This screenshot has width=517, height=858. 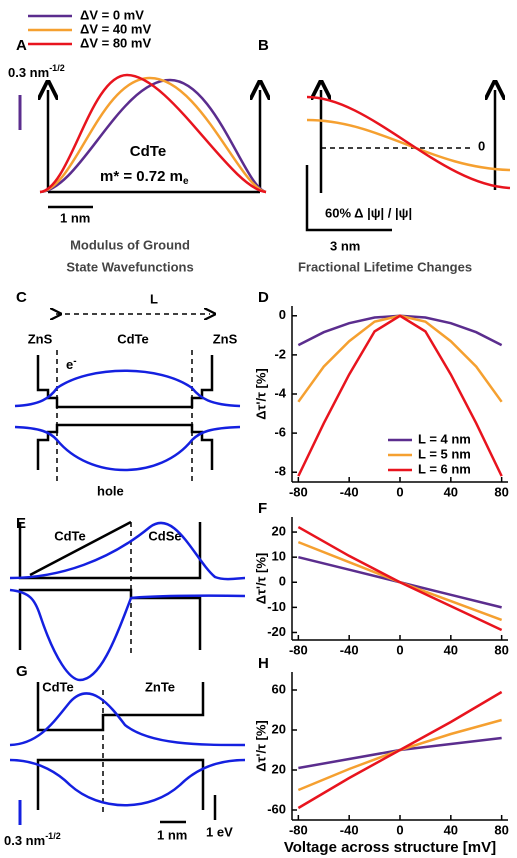 I want to click on legend-label: ΔV = 0 mV, so click(x=112, y=14).